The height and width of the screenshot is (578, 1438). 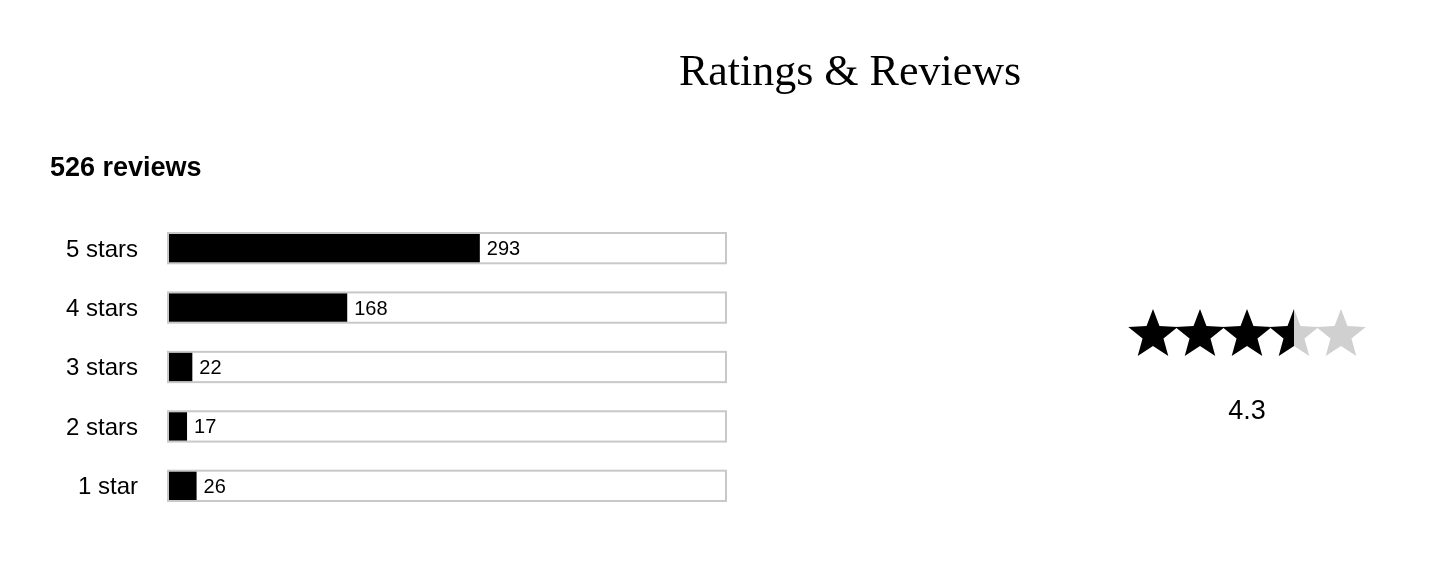 I want to click on data-label: 22, so click(x=210, y=367).